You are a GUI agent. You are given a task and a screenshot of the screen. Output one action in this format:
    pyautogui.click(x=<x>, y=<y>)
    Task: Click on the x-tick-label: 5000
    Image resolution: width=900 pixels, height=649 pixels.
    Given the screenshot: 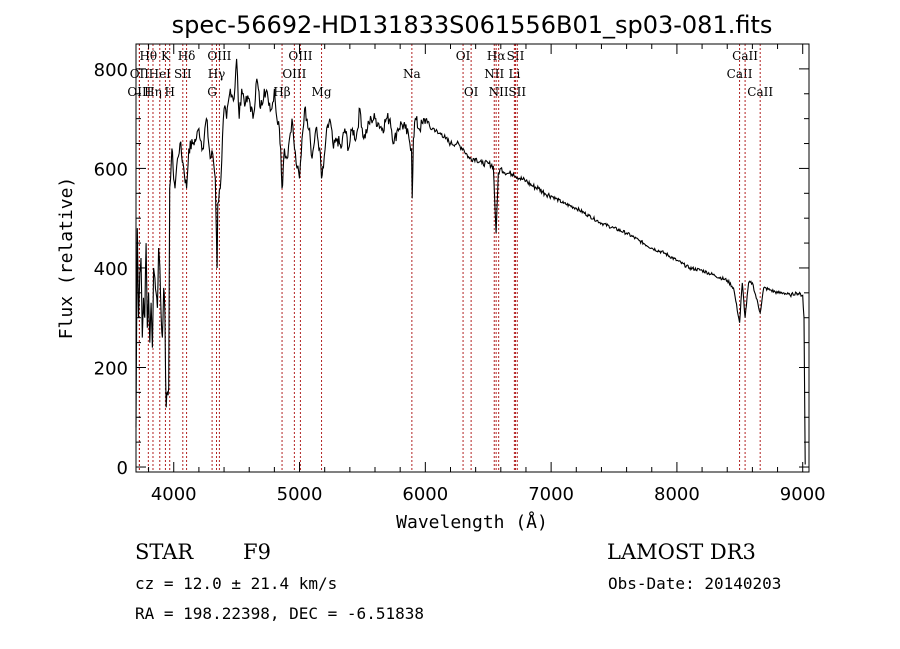 What is the action you would take?
    pyautogui.click(x=300, y=494)
    